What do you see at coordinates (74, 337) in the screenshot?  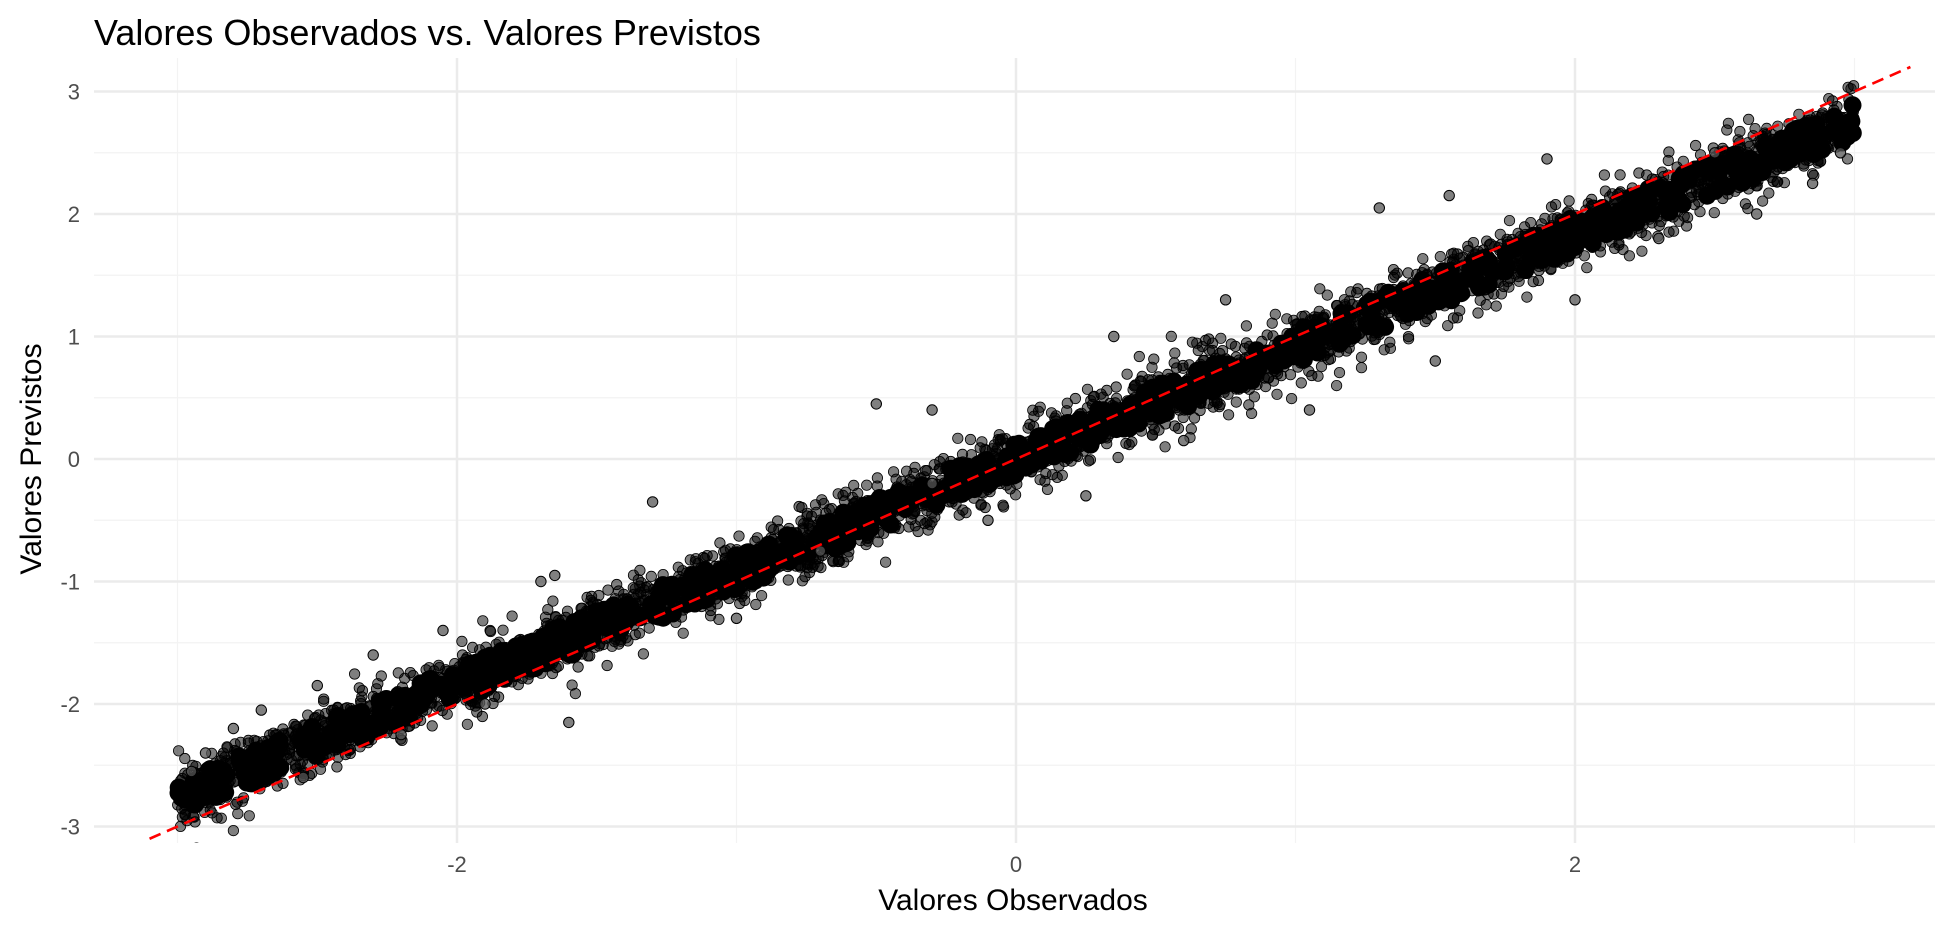 I see `y-tick-label: 1` at bounding box center [74, 337].